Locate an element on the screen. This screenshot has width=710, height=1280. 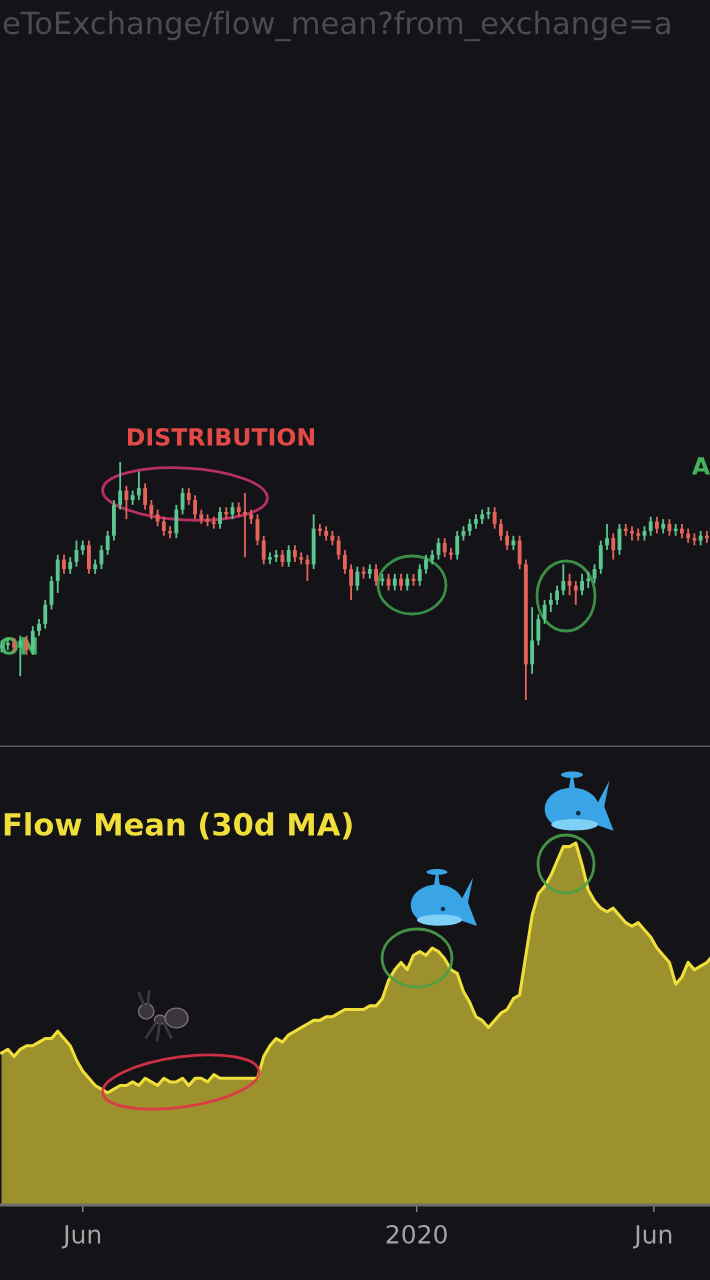
text: Flow Mean (30d MA) is located at coordinates (178, 826).